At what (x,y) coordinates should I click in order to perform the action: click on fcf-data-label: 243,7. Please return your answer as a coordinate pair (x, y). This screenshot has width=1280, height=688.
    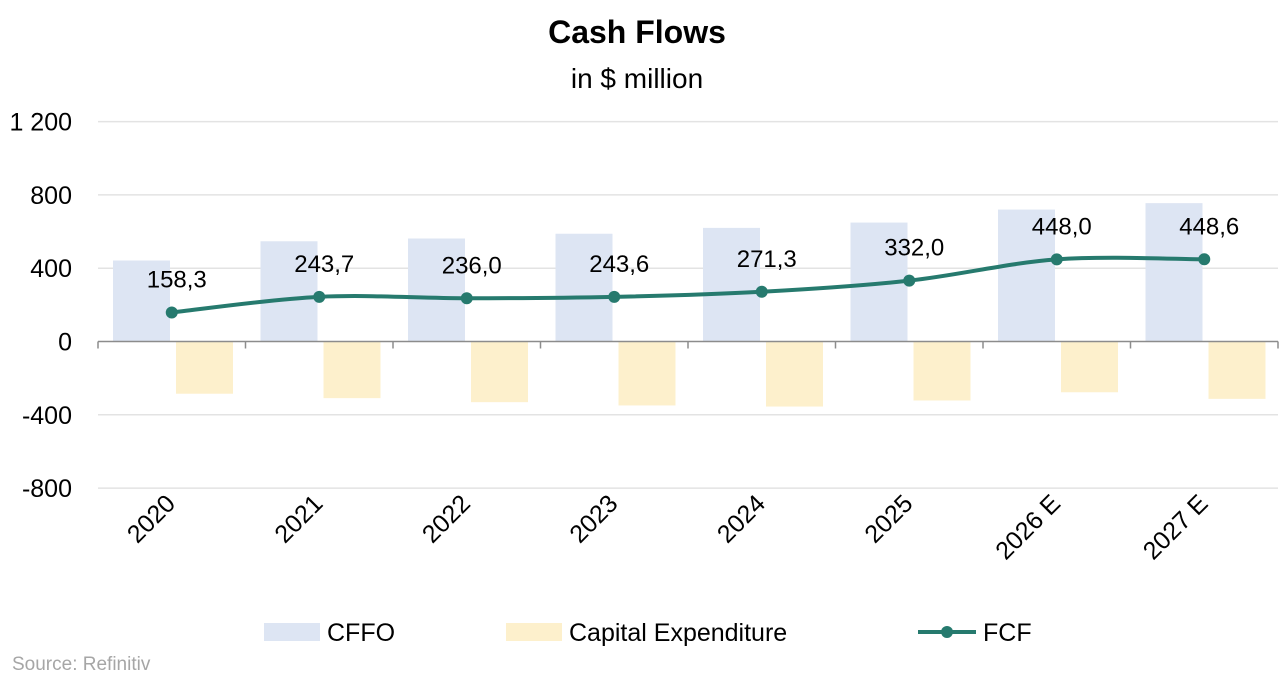
    Looking at the image, I should click on (324, 264).